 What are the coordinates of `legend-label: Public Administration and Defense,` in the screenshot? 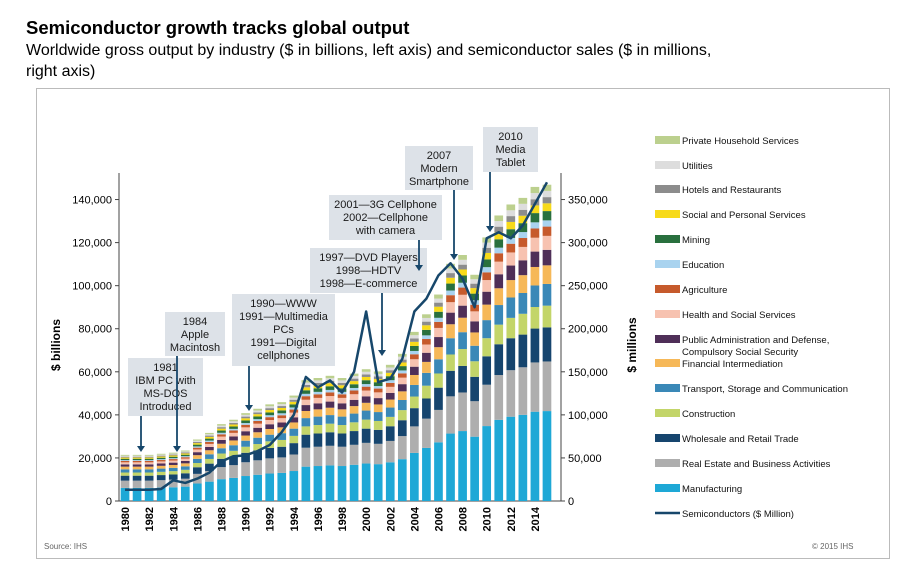 It's located at (755, 340).